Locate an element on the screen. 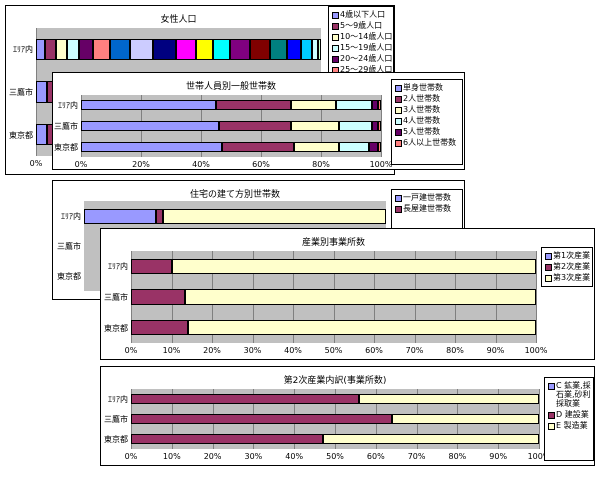  x-tick-label: 30% is located at coordinates (253, 456).